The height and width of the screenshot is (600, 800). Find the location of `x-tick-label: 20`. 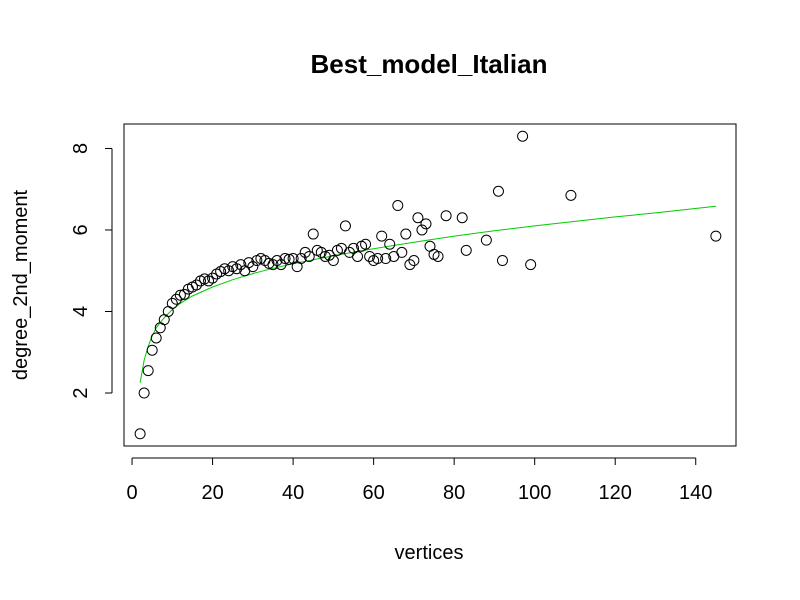

x-tick-label: 20 is located at coordinates (212, 493).